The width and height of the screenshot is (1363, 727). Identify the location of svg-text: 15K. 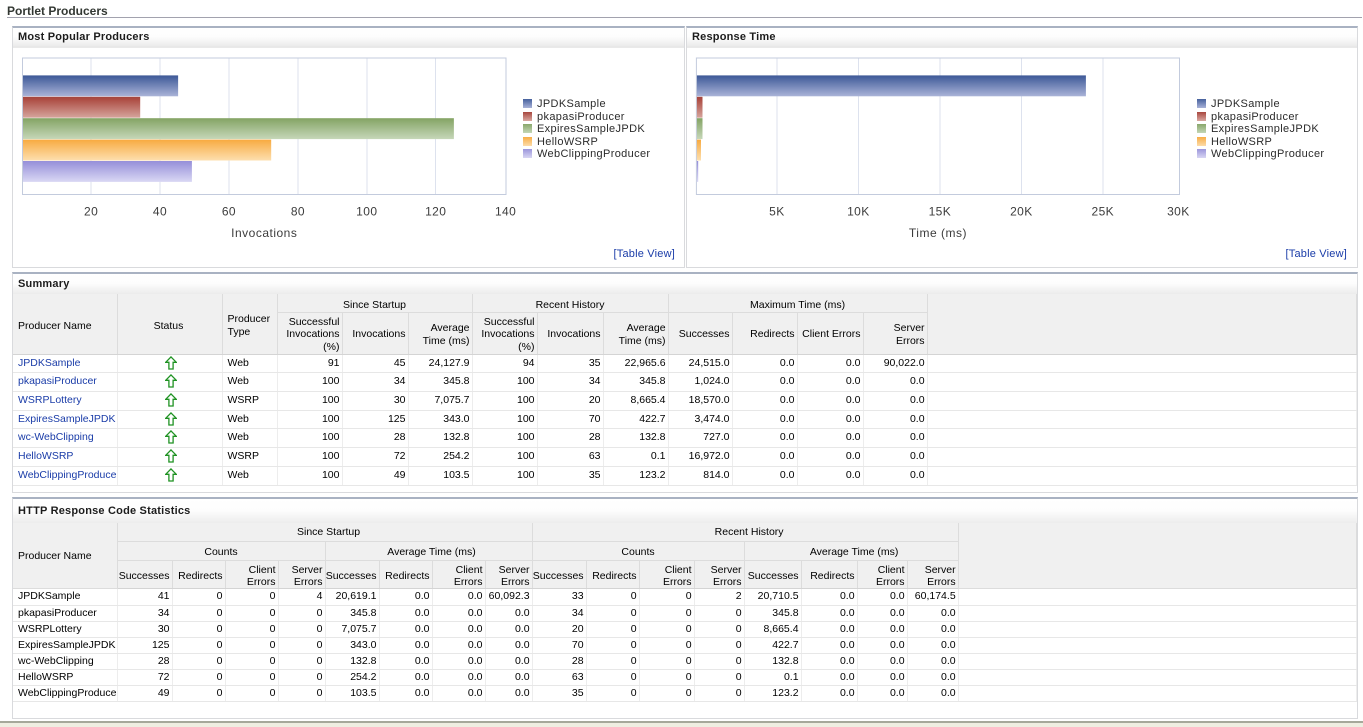
(940, 212).